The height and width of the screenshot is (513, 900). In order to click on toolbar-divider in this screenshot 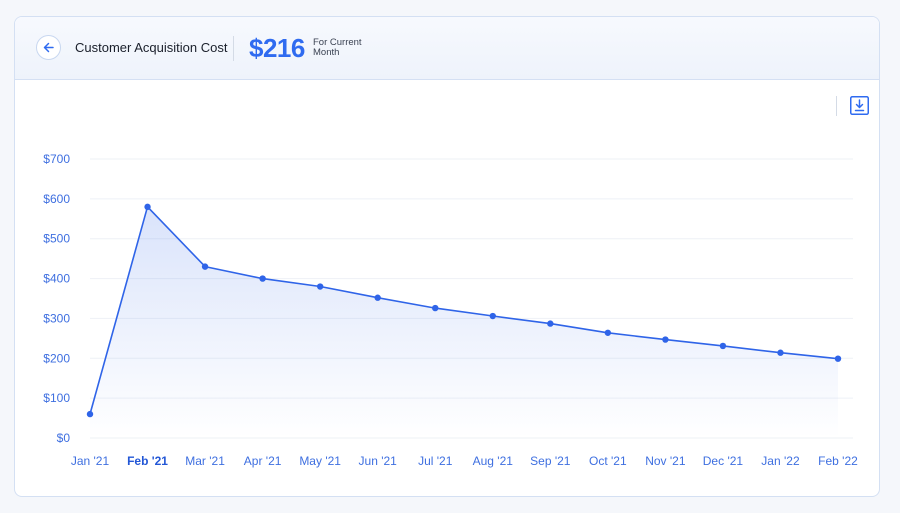, I will do `click(836, 106)`.